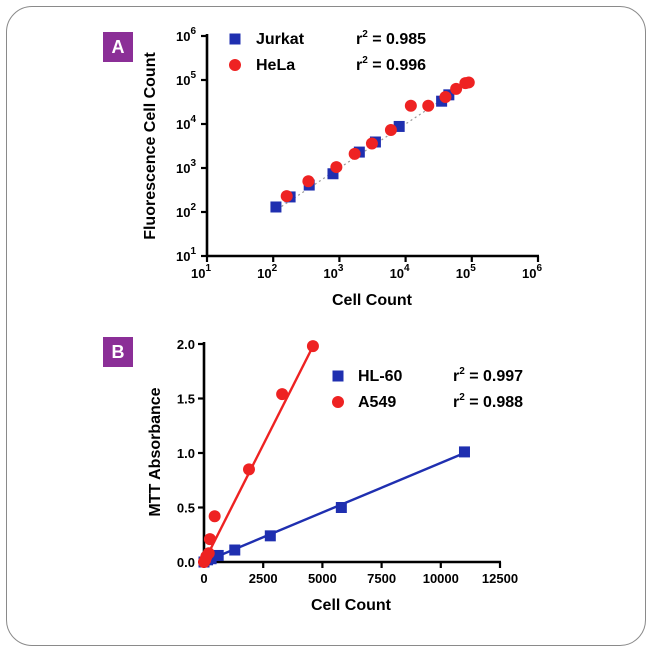 Image resolution: width=649 pixels, height=646 pixels. Describe the element at coordinates (186, 79) in the screenshot. I see `y-tick-label: 10⁵` at that location.